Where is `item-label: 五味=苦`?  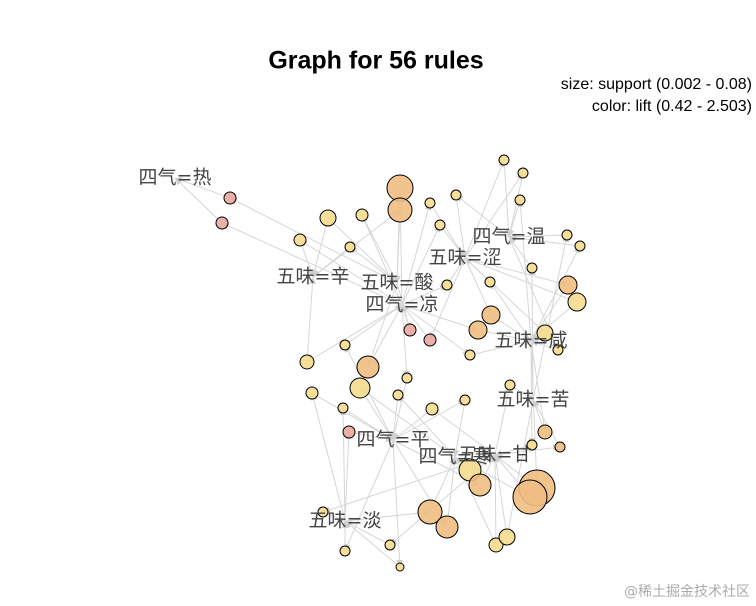
item-label: 五味=苦 is located at coordinates (533, 400).